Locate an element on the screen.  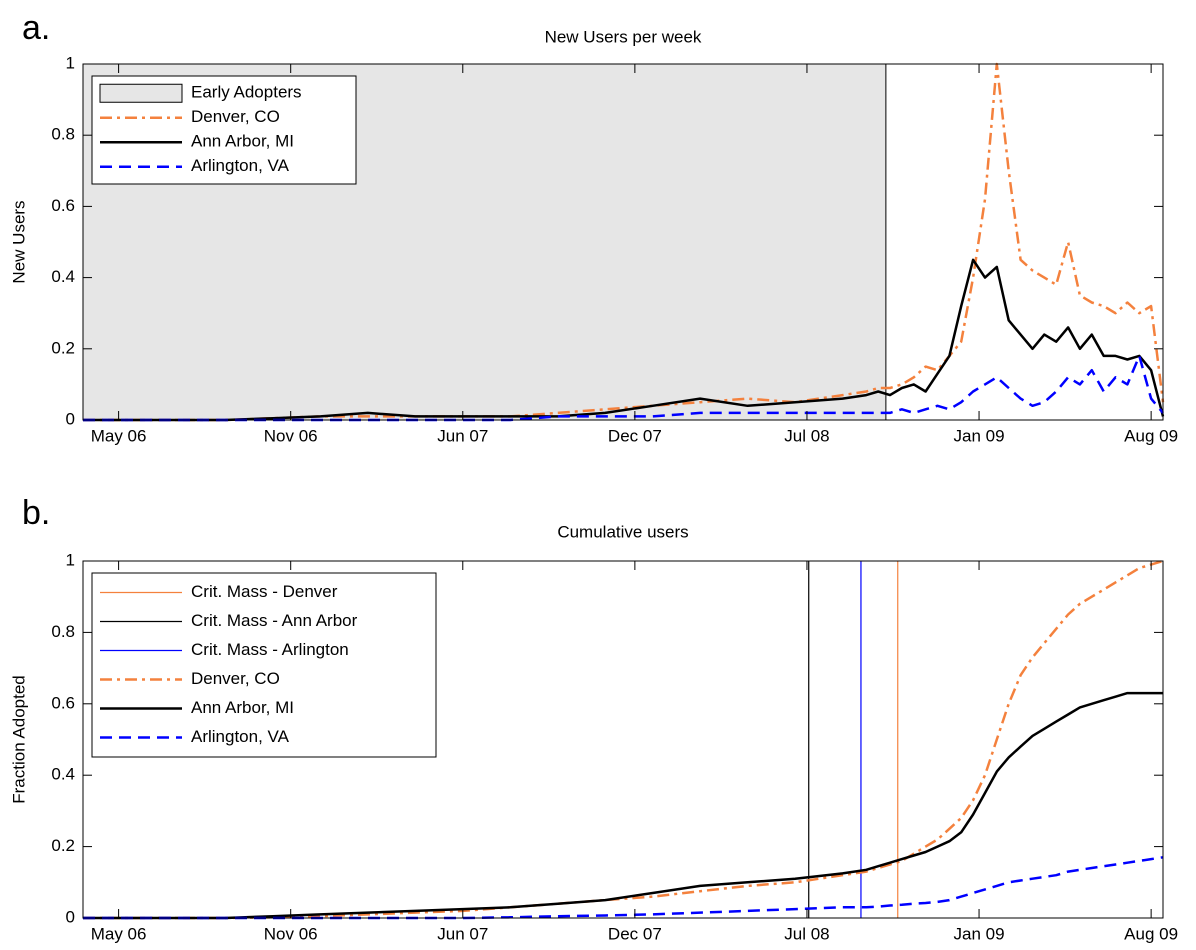
chart-title: New Users per week is located at coordinates (623, 36).